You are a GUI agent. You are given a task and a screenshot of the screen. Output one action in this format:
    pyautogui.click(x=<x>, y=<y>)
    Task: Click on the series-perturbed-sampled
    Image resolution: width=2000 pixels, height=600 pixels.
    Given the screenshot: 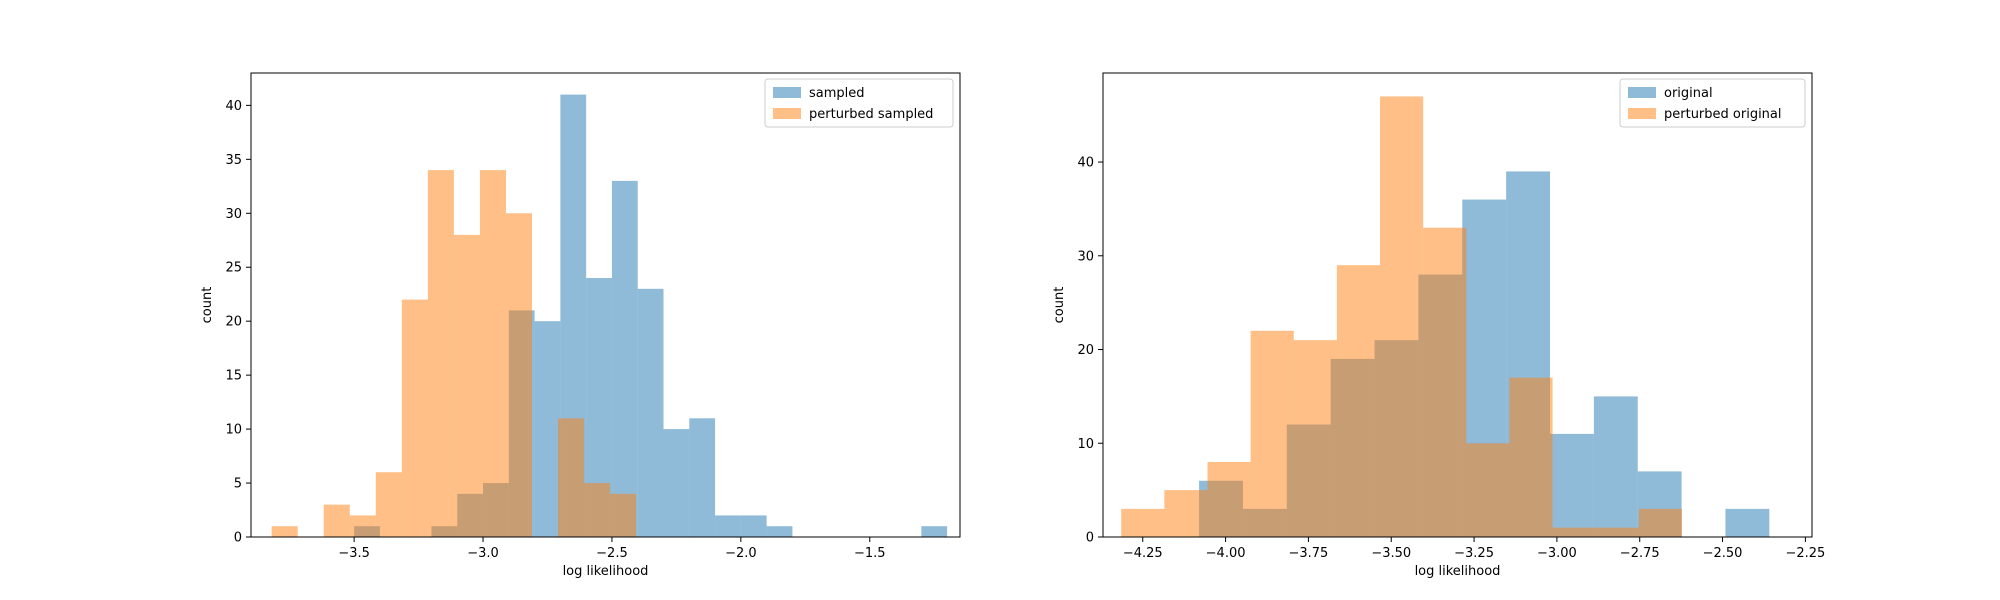 What is the action you would take?
    pyautogui.click(x=454, y=354)
    